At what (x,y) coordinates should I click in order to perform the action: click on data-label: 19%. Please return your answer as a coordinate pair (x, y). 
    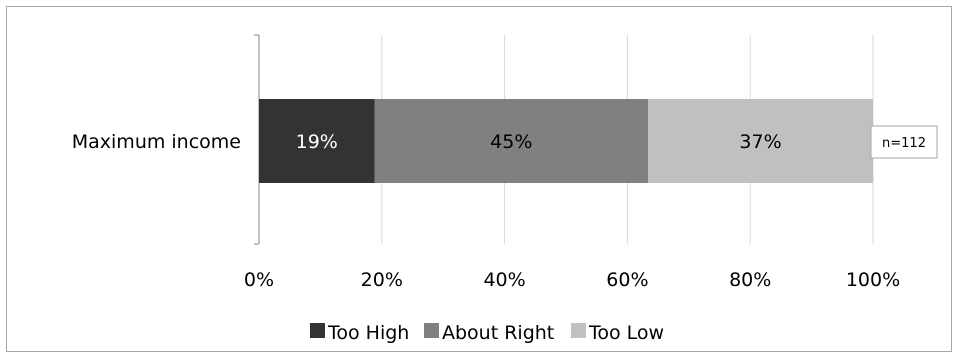
    Looking at the image, I should click on (317, 142).